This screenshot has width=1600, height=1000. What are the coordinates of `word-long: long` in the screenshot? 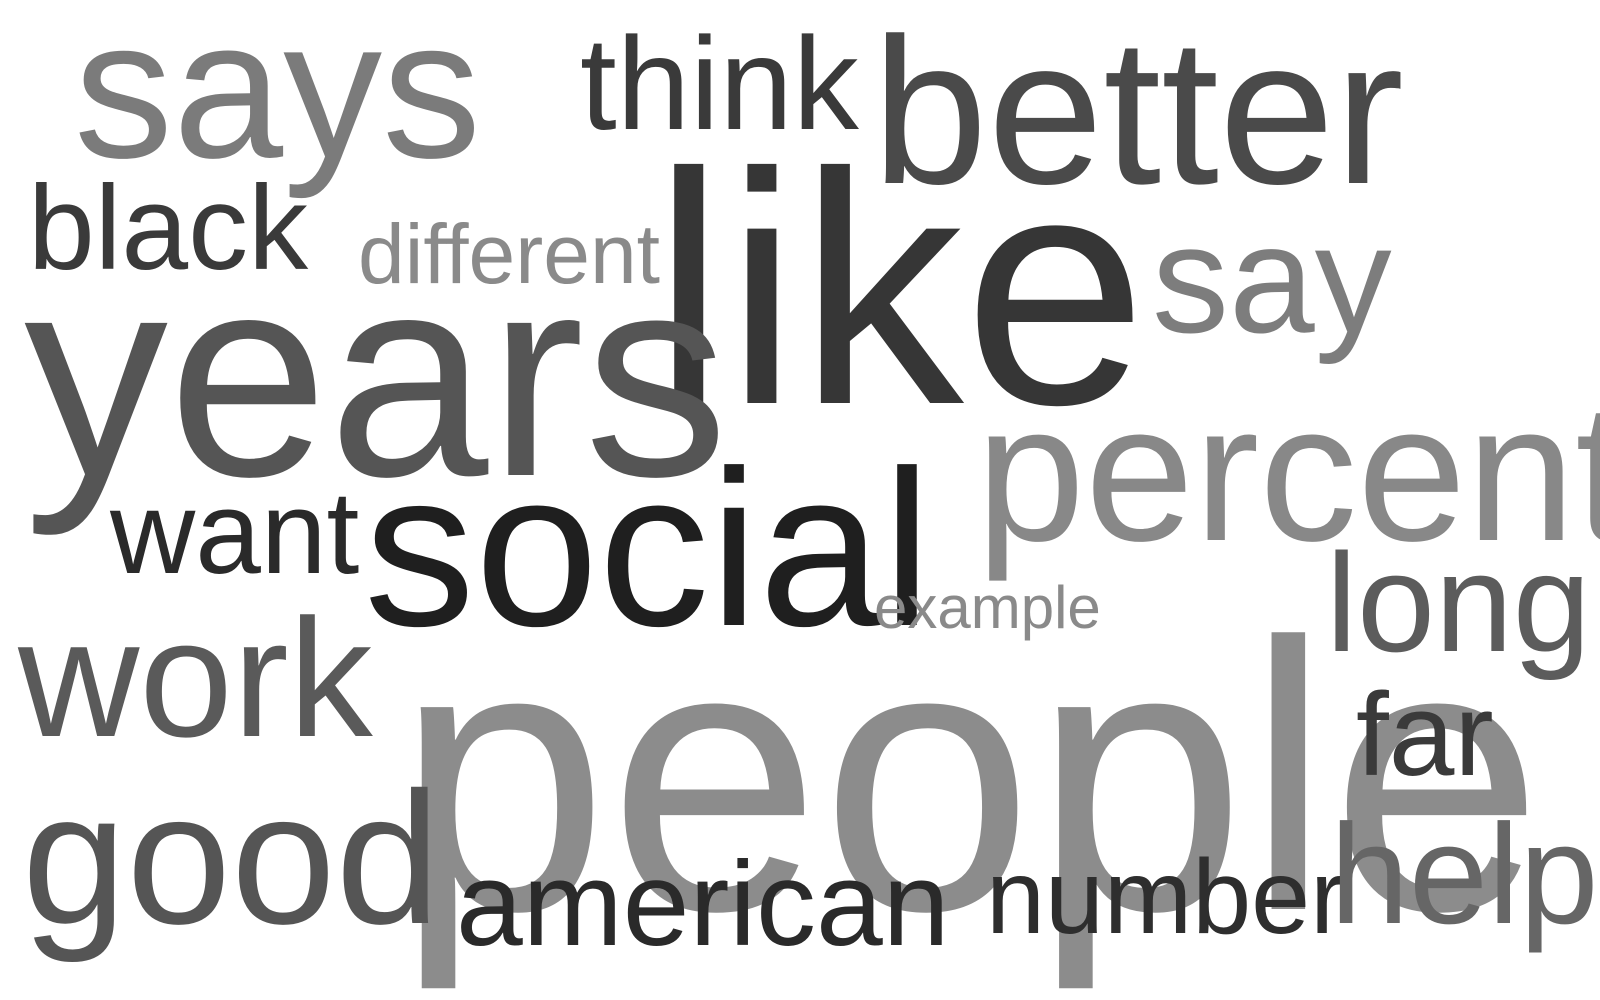 It's located at (1458, 602).